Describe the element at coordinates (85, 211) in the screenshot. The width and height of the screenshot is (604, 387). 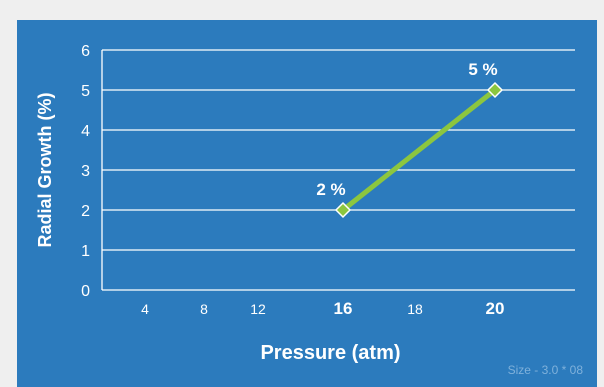
I see `y-tick-label: 2` at that location.